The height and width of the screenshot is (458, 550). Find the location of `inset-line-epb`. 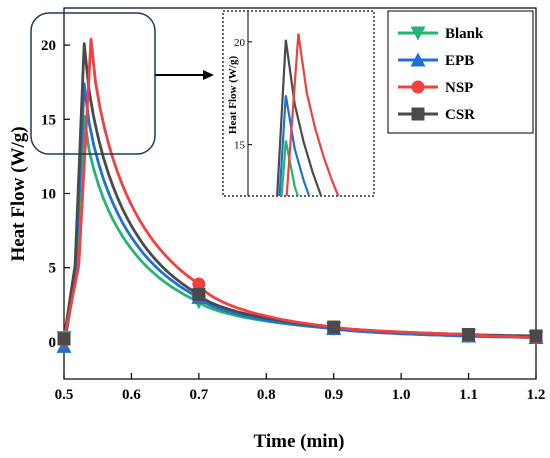

inset-line-epb is located at coordinates (294, 145).